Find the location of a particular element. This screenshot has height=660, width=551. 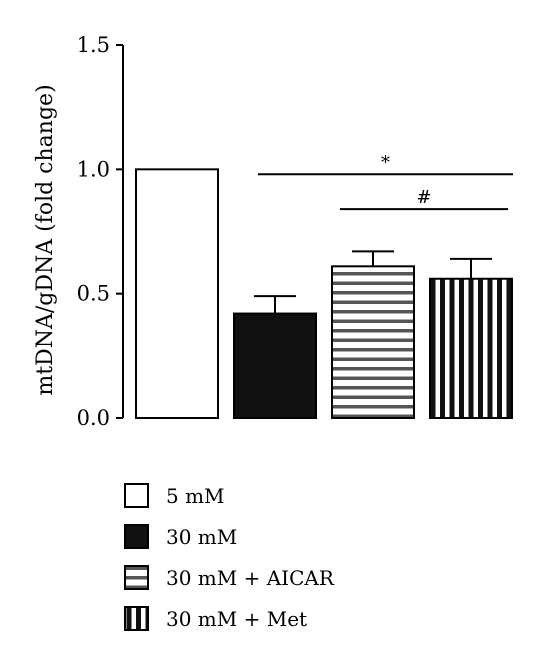

significance-symbol-2: # is located at coordinates (423, 197).